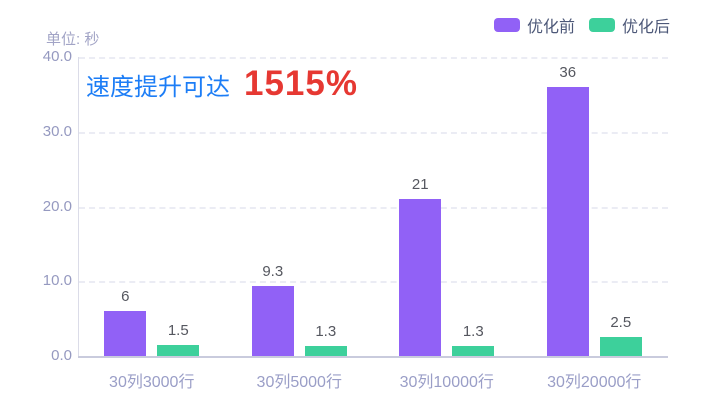 Image resolution: width=722 pixels, height=409 pixels. What do you see at coordinates (568, 72) in the screenshot?
I see `bar-value-label: 36` at bounding box center [568, 72].